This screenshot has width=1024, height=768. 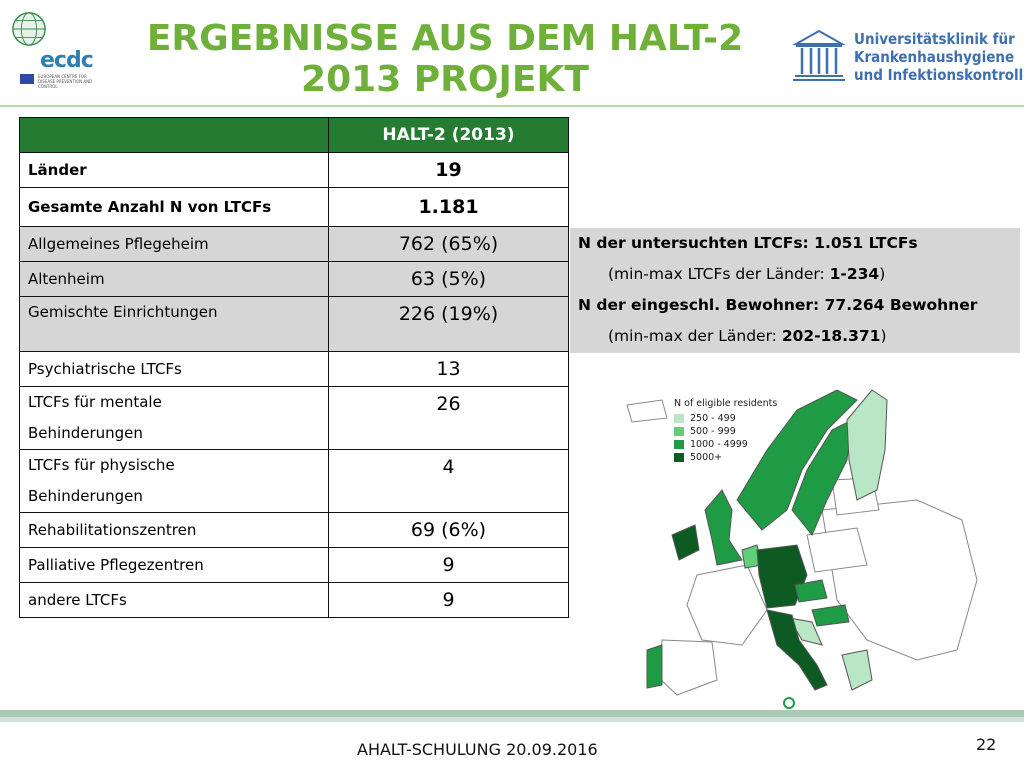 I want to click on row-value: 4, so click(x=448, y=481).